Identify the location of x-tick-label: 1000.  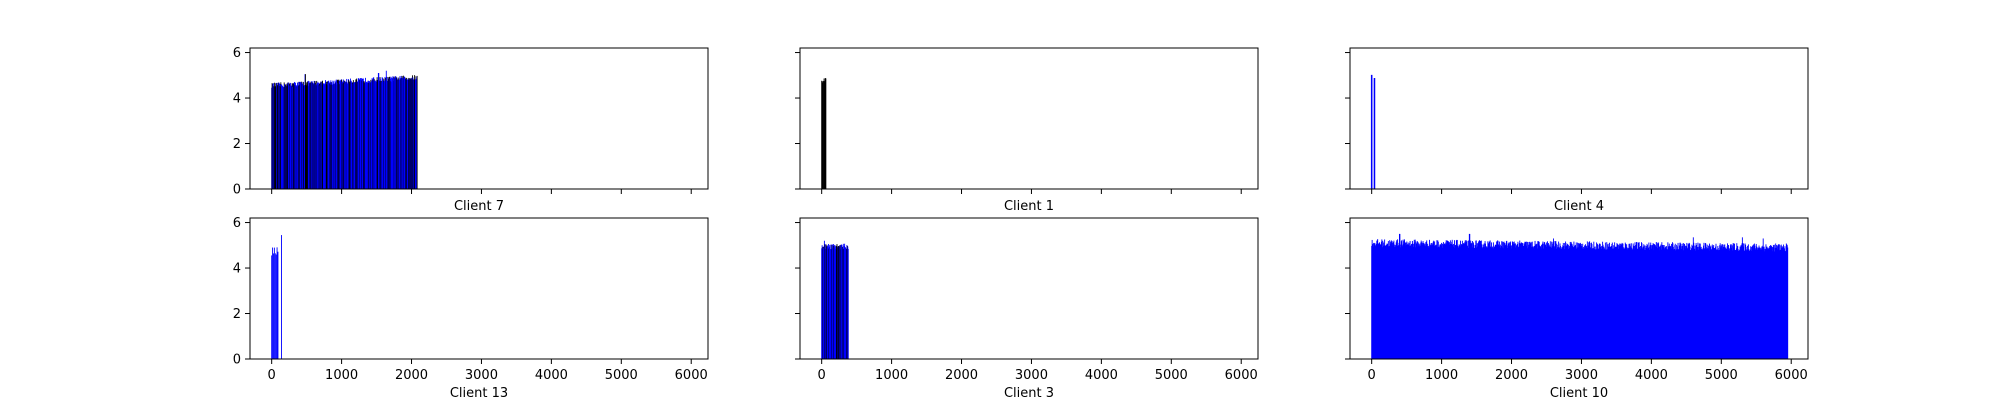
(891, 375).